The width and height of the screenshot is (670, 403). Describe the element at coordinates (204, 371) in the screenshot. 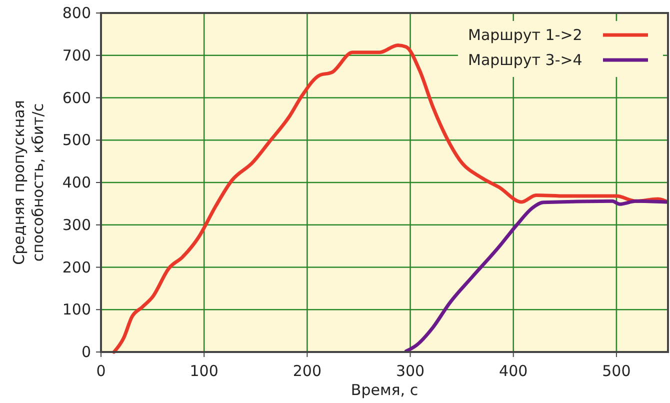

I see `x-tick-label: 100` at that location.